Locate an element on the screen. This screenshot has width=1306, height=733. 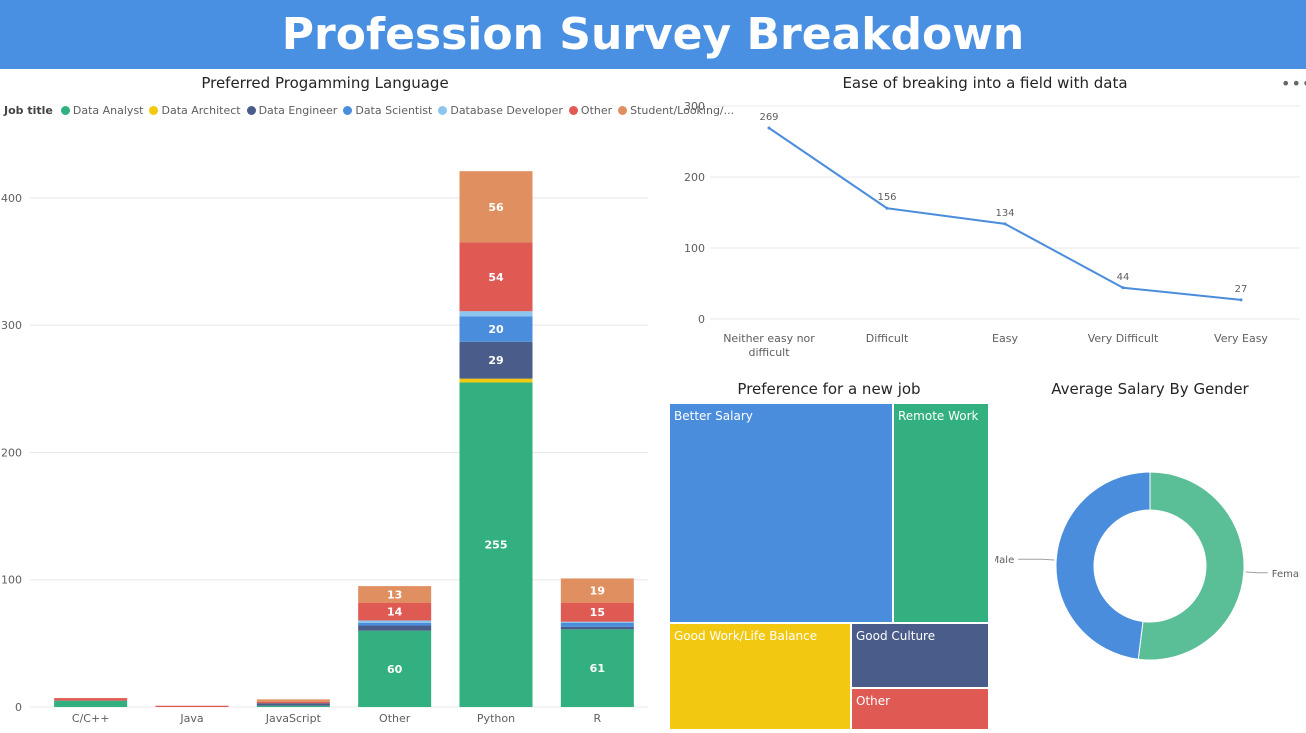
bar-segment-other-student-looking is located at coordinates (395, 594).